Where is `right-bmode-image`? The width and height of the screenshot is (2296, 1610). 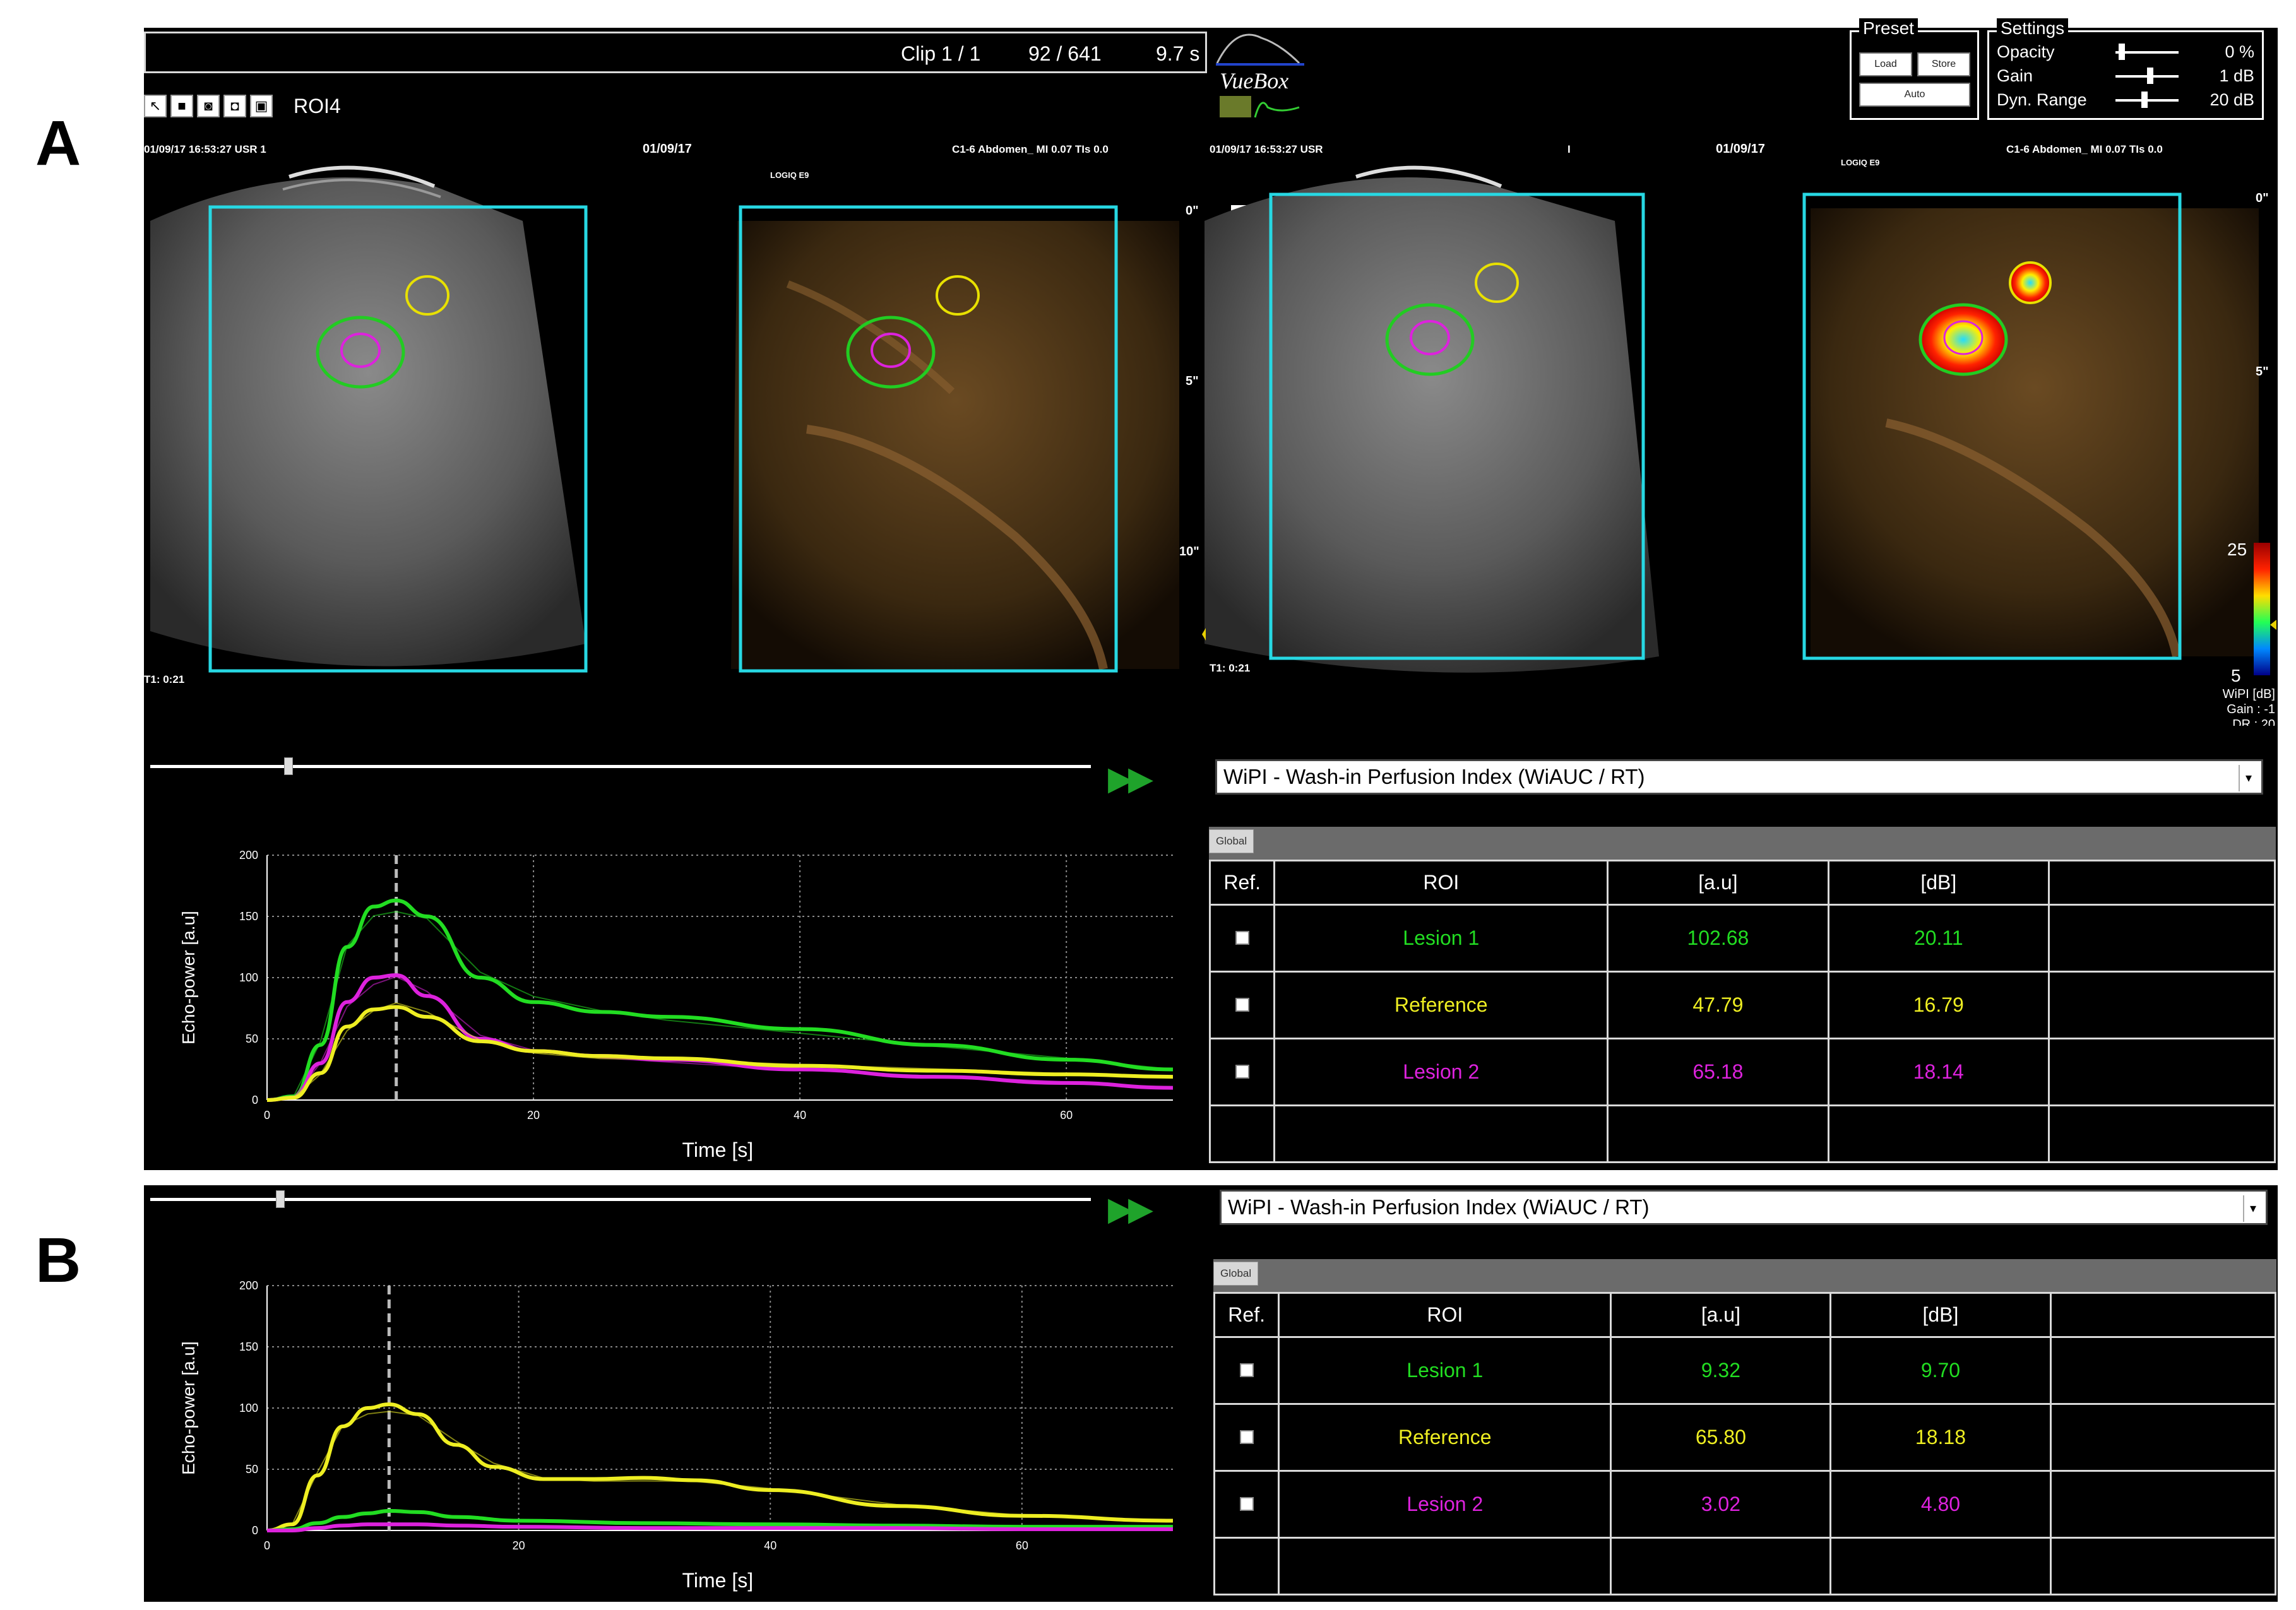
right-bmode-image is located at coordinates (1432, 425).